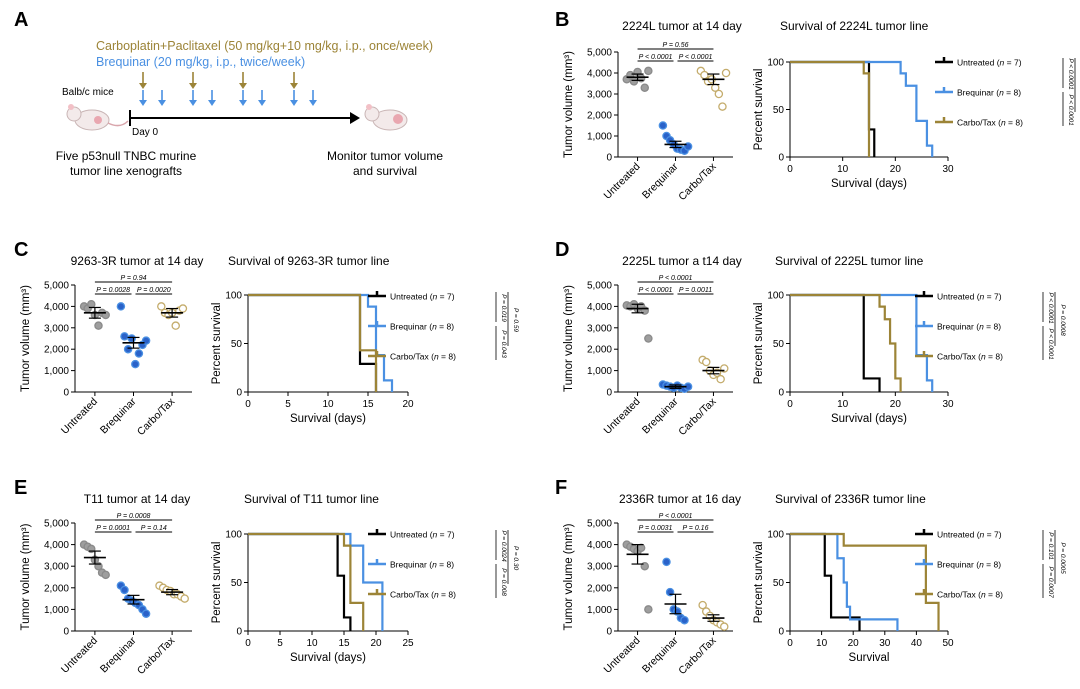 The height and width of the screenshot is (689, 1080). I want to click on scatter-title: 2225L tumor a t14 day, so click(682, 261).